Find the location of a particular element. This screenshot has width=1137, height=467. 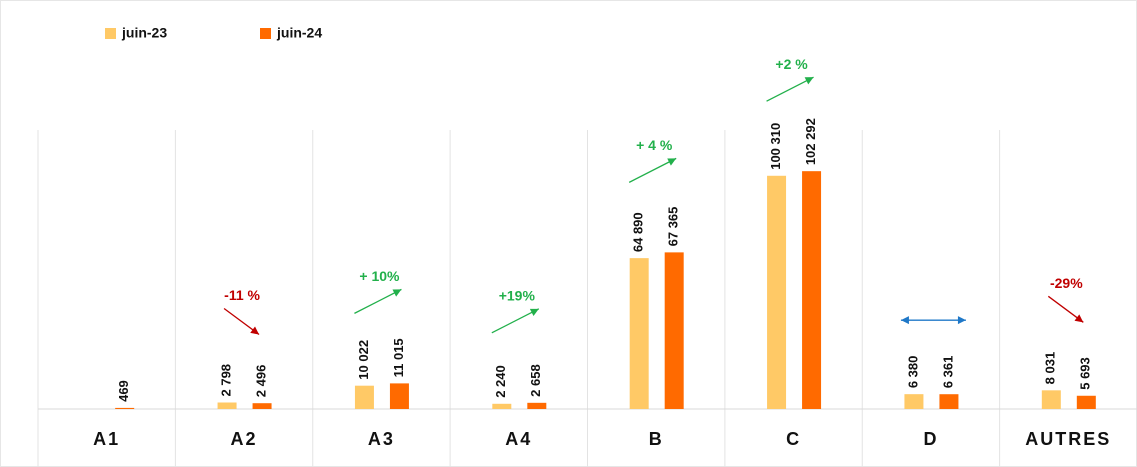

x-tick-label: A4 is located at coordinates (518, 439).